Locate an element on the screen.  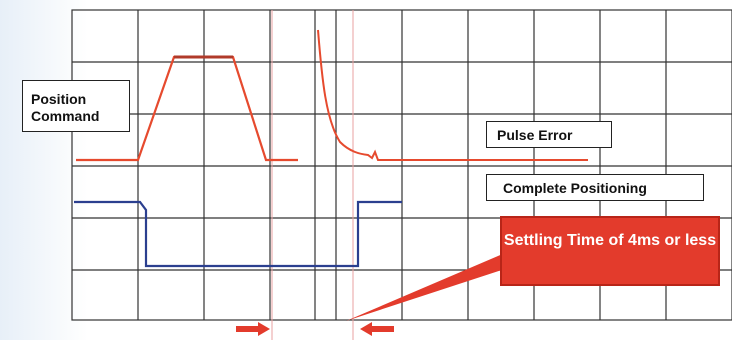
right-arrow-icon is located at coordinates (253, 329).